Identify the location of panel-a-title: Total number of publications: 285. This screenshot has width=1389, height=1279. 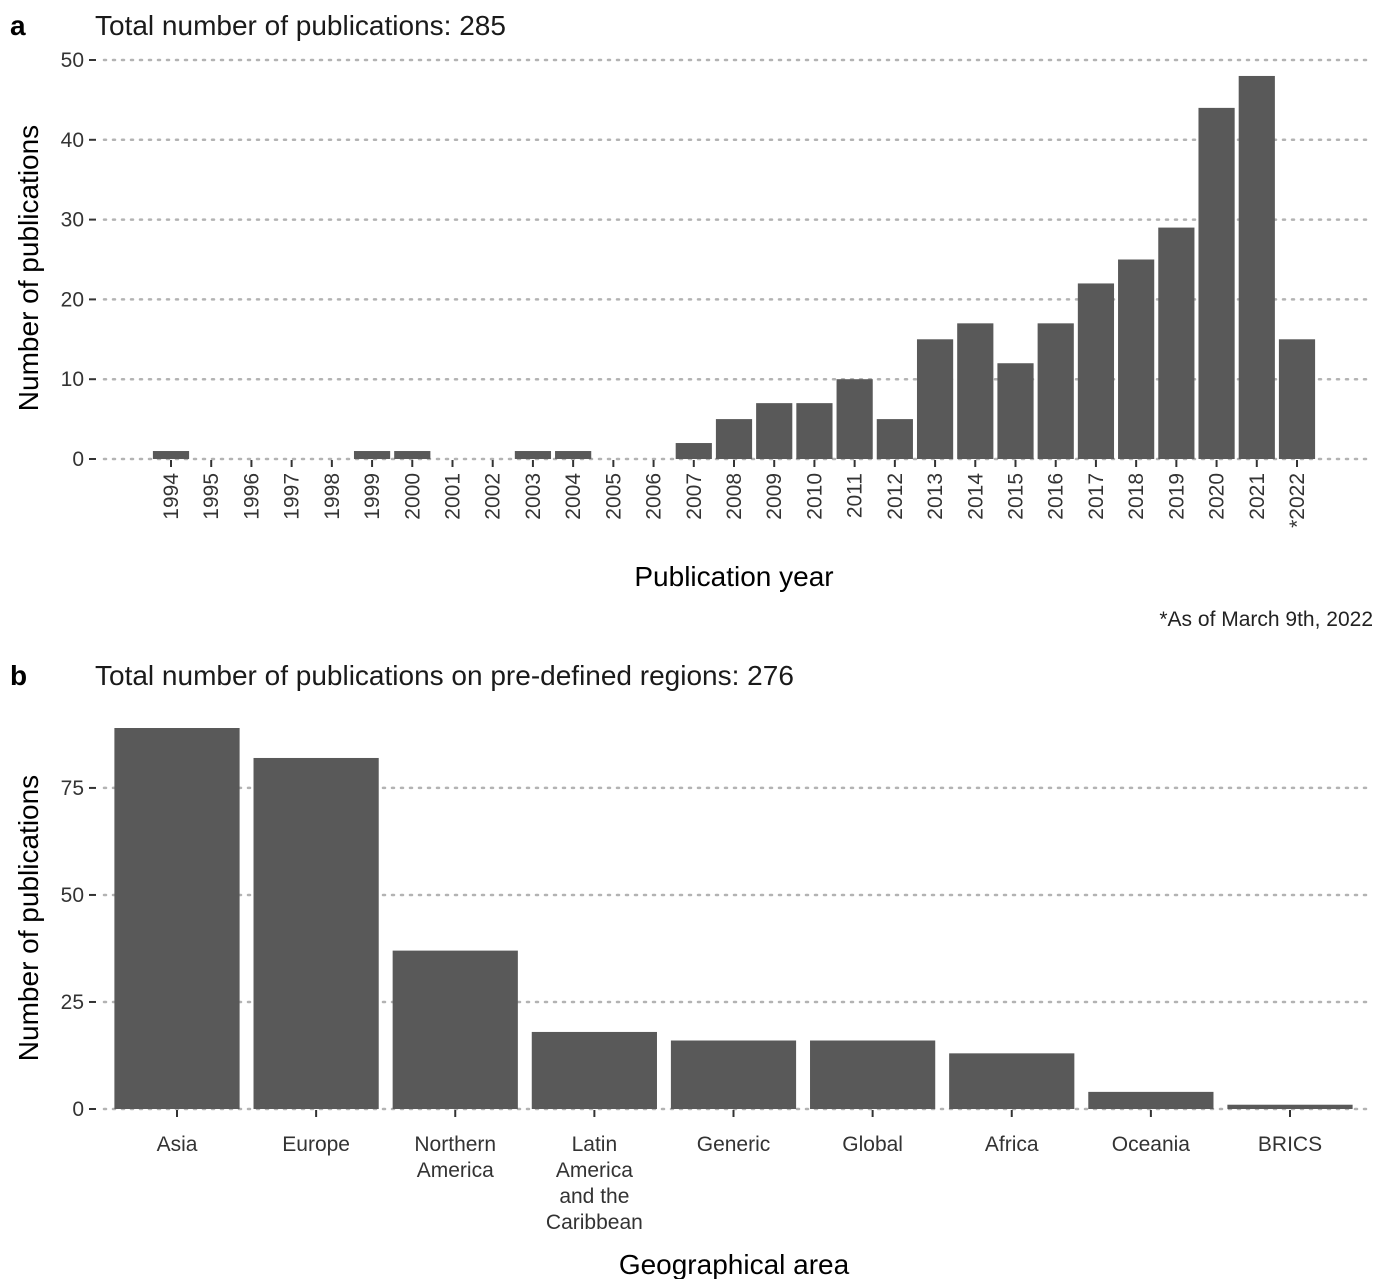
(300, 25).